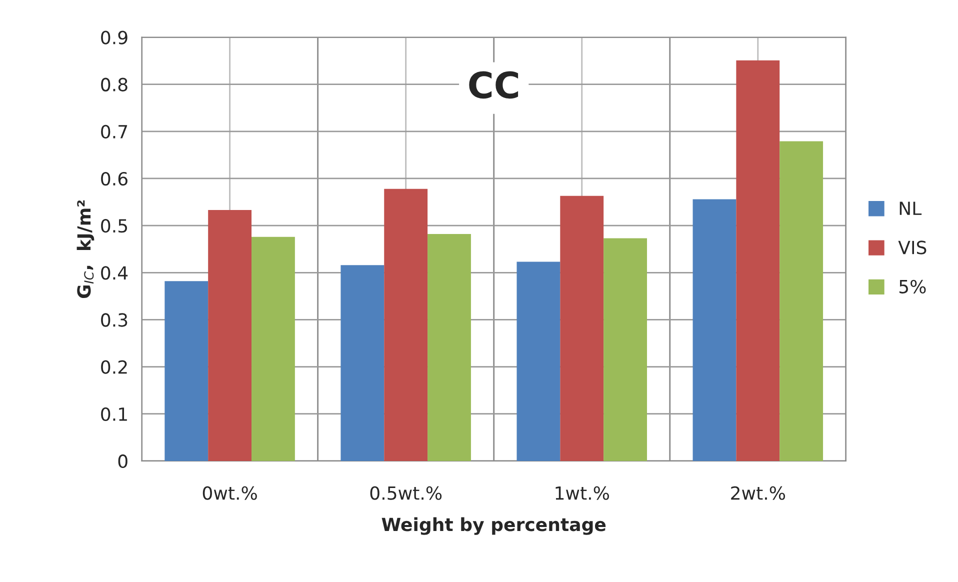 The height and width of the screenshot is (582, 958). Describe the element at coordinates (114, 131) in the screenshot. I see `y-tick-label: 0.7` at that location.